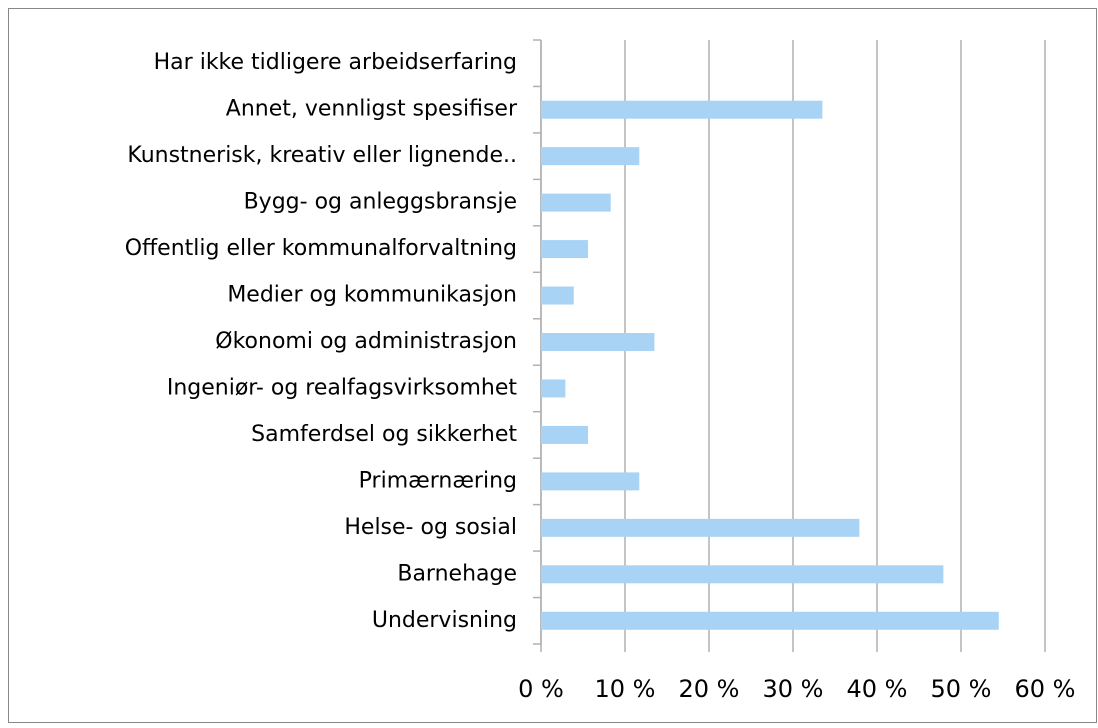 This screenshot has height=728, width=1098. I want to click on x-tick-label: 10 %, so click(625, 689).